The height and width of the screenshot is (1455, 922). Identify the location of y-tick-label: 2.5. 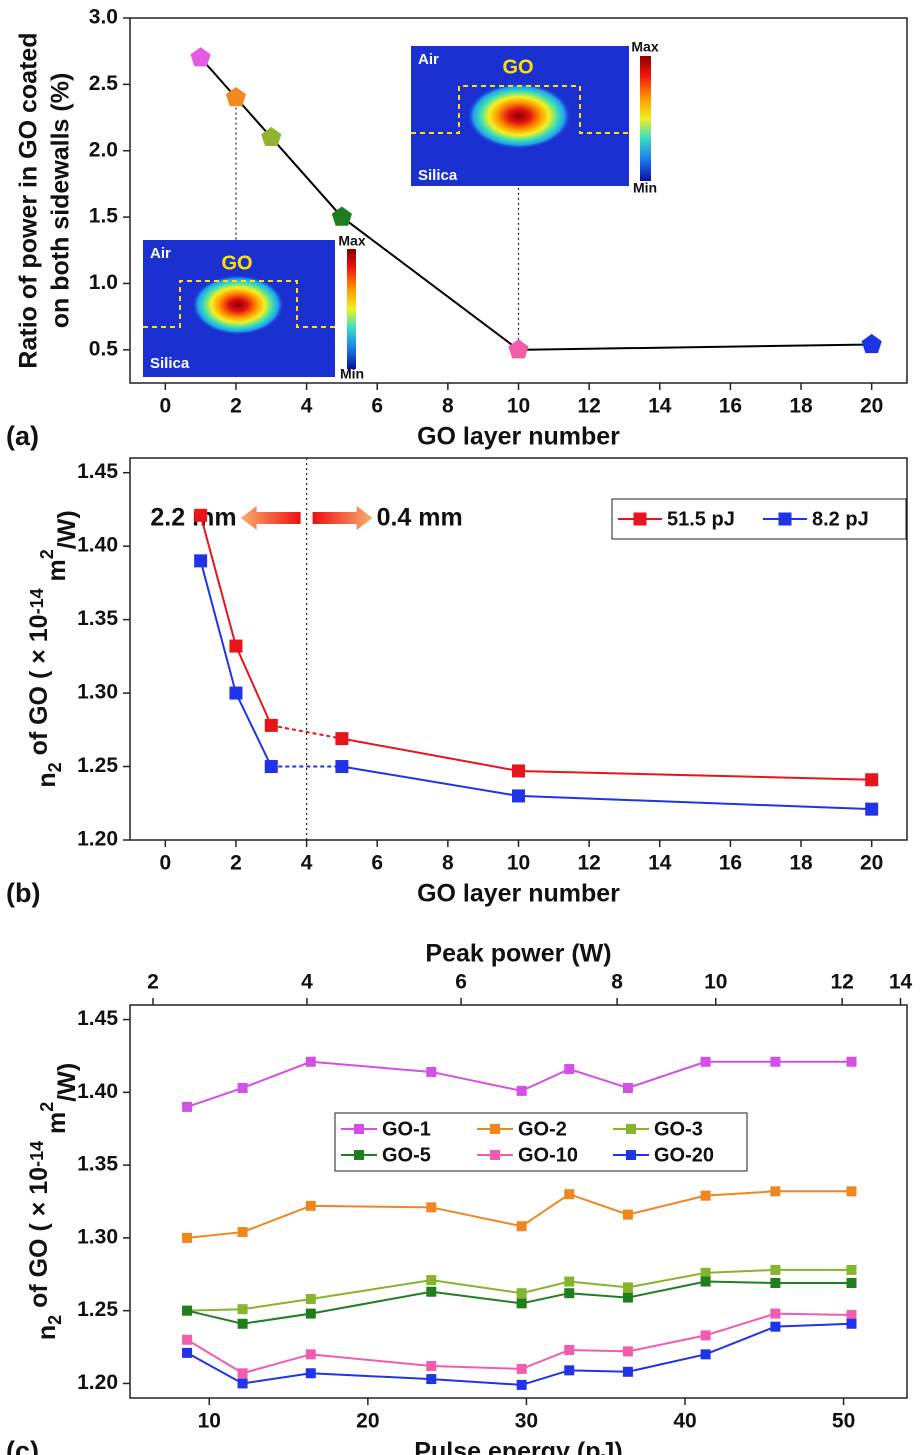
(104, 83).